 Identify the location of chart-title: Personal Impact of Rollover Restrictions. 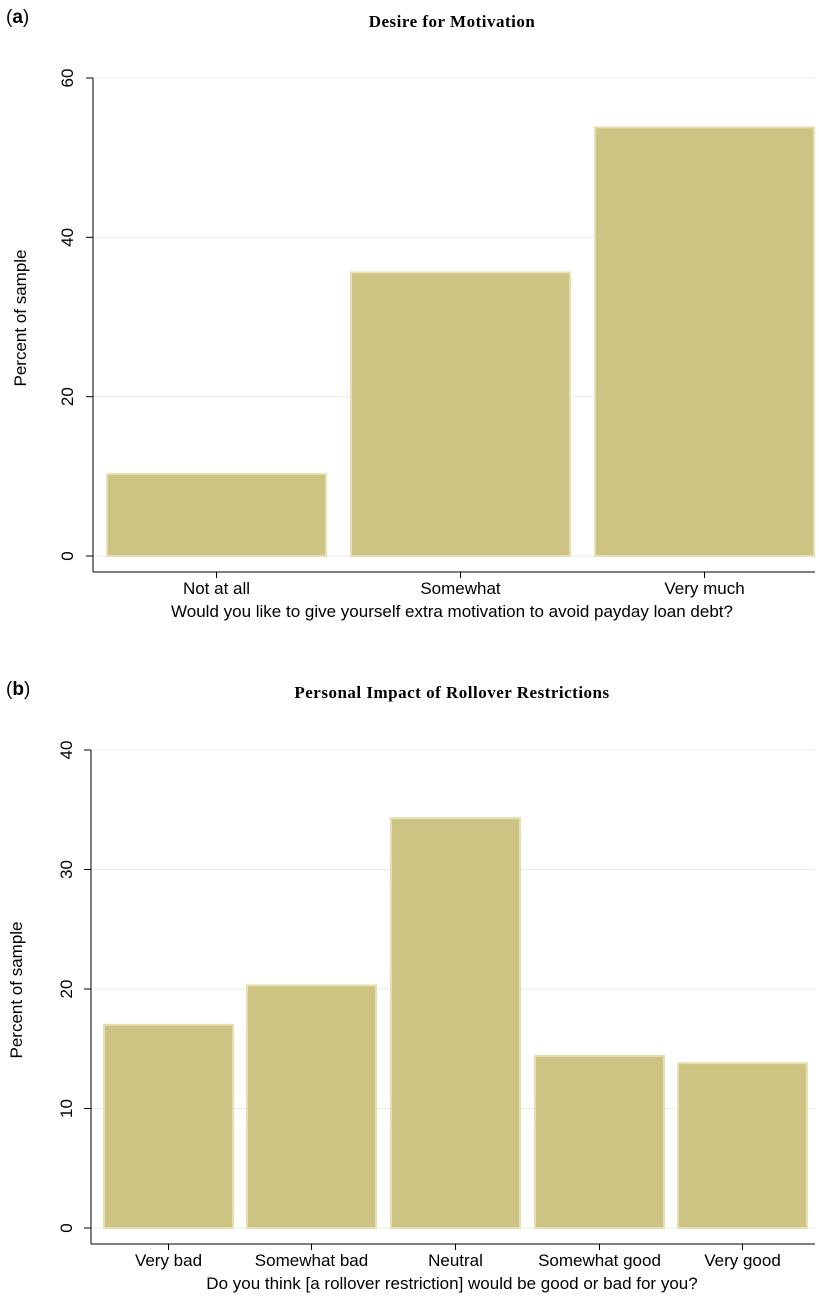
(451, 692).